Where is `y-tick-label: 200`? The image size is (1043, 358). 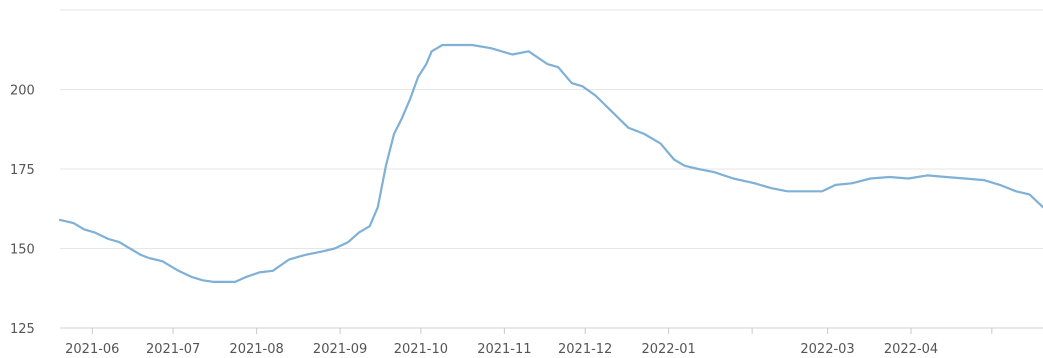 y-tick-label: 200 is located at coordinates (22, 91).